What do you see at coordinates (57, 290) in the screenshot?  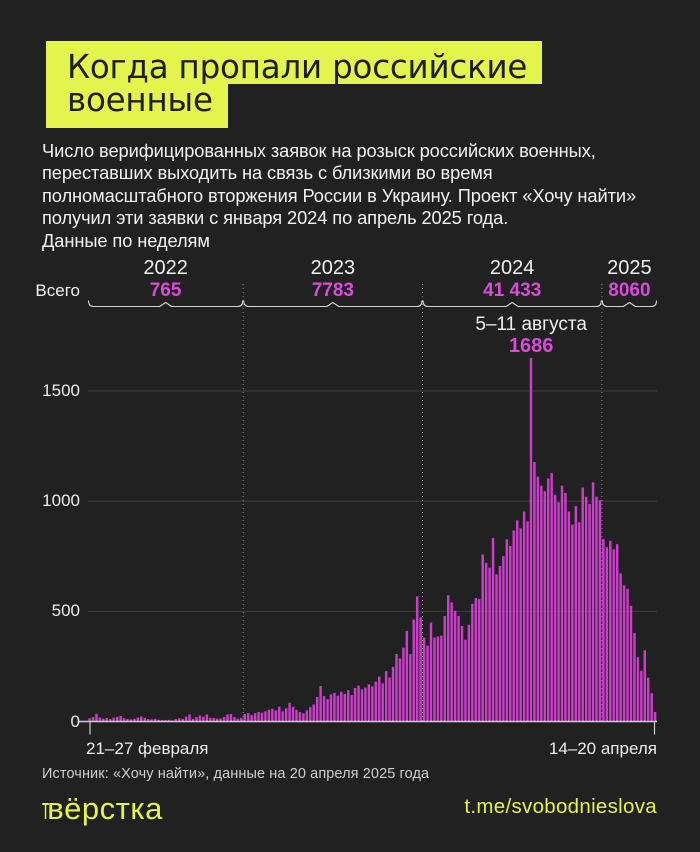 I see `total-axis-label: Всего` at bounding box center [57, 290].